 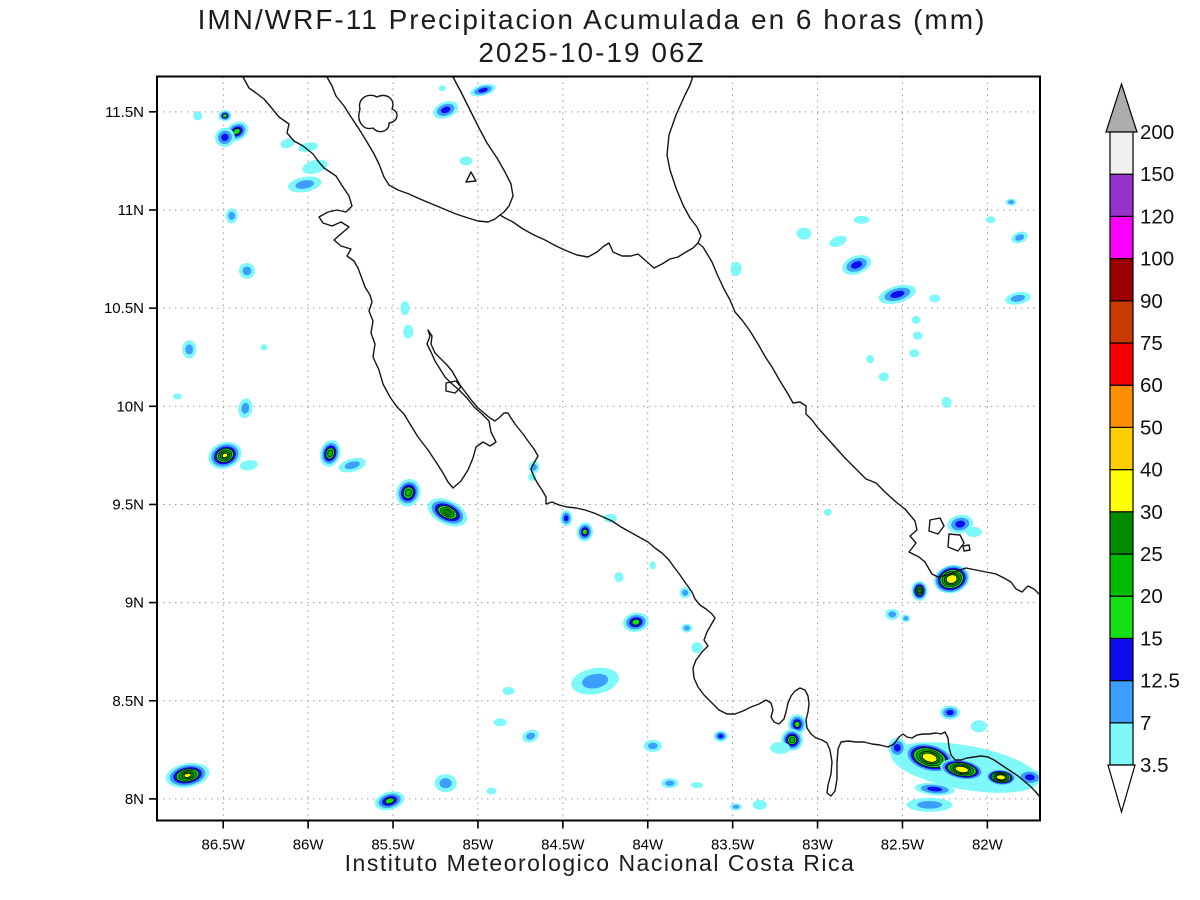 I want to click on y-tick-label: 9.5N, so click(x=128, y=504).